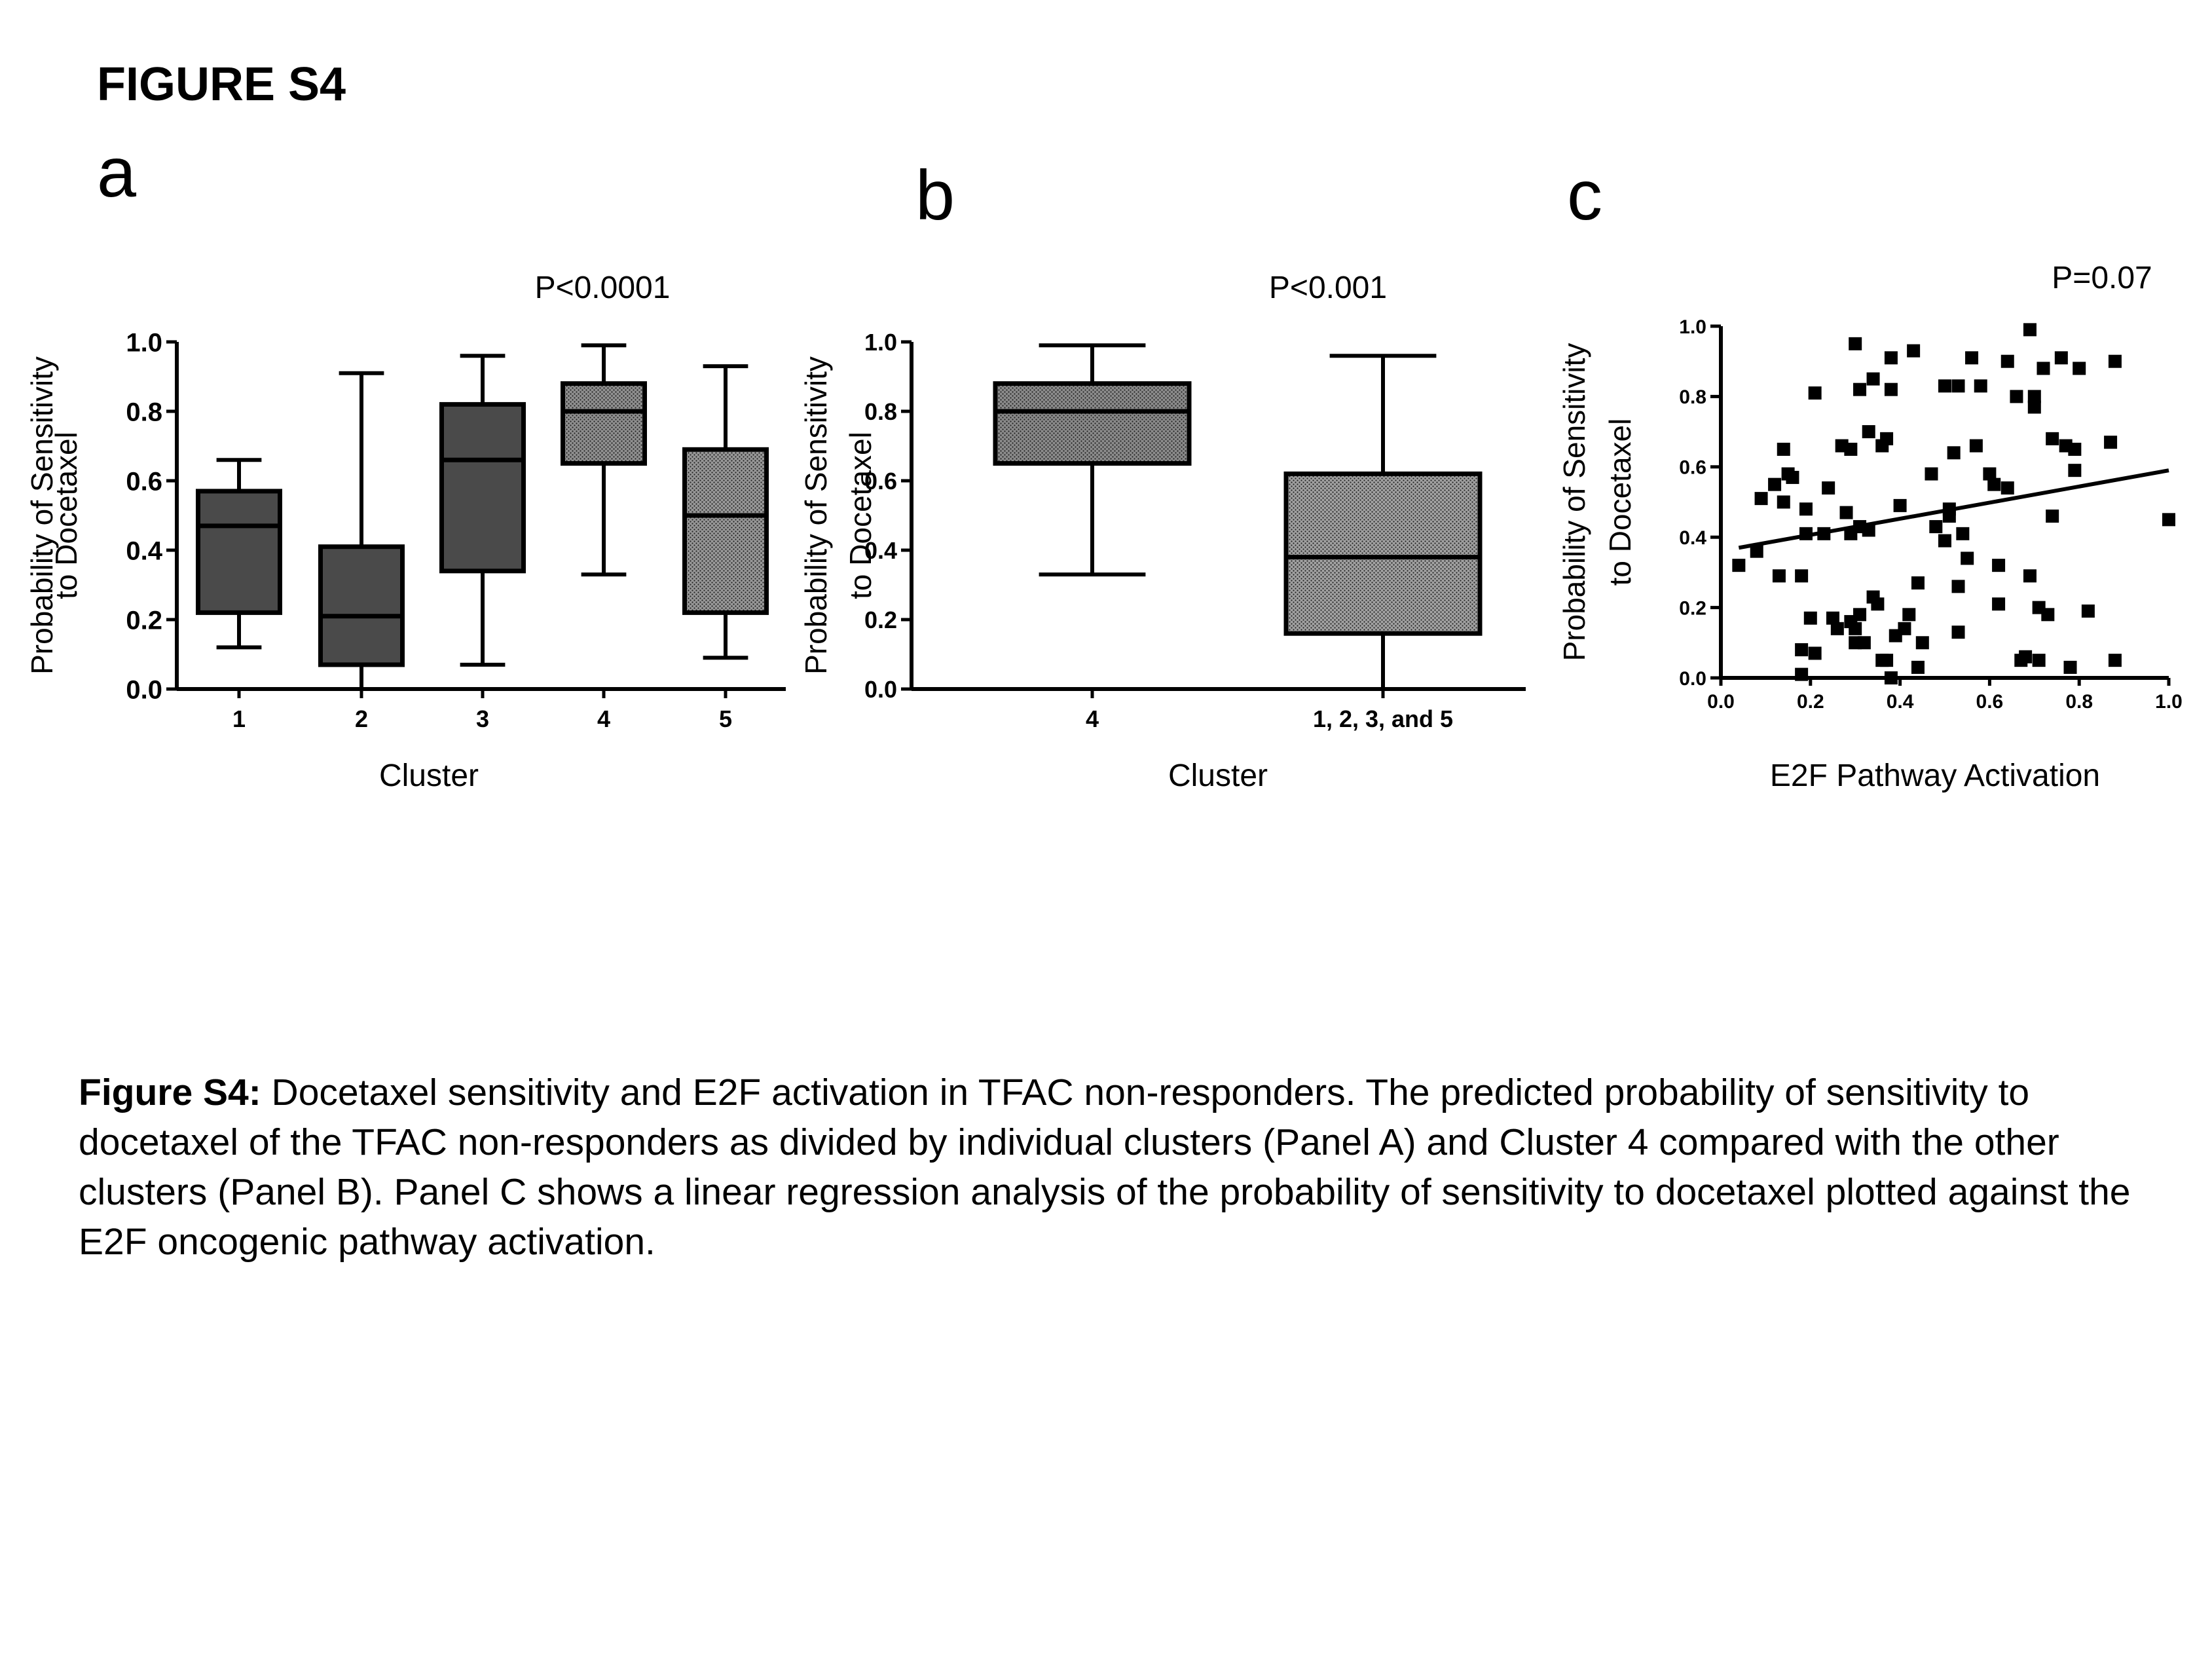  Describe the element at coordinates (144, 620) in the screenshot. I see `panel-a-y-tick-label: 0.2` at that location.